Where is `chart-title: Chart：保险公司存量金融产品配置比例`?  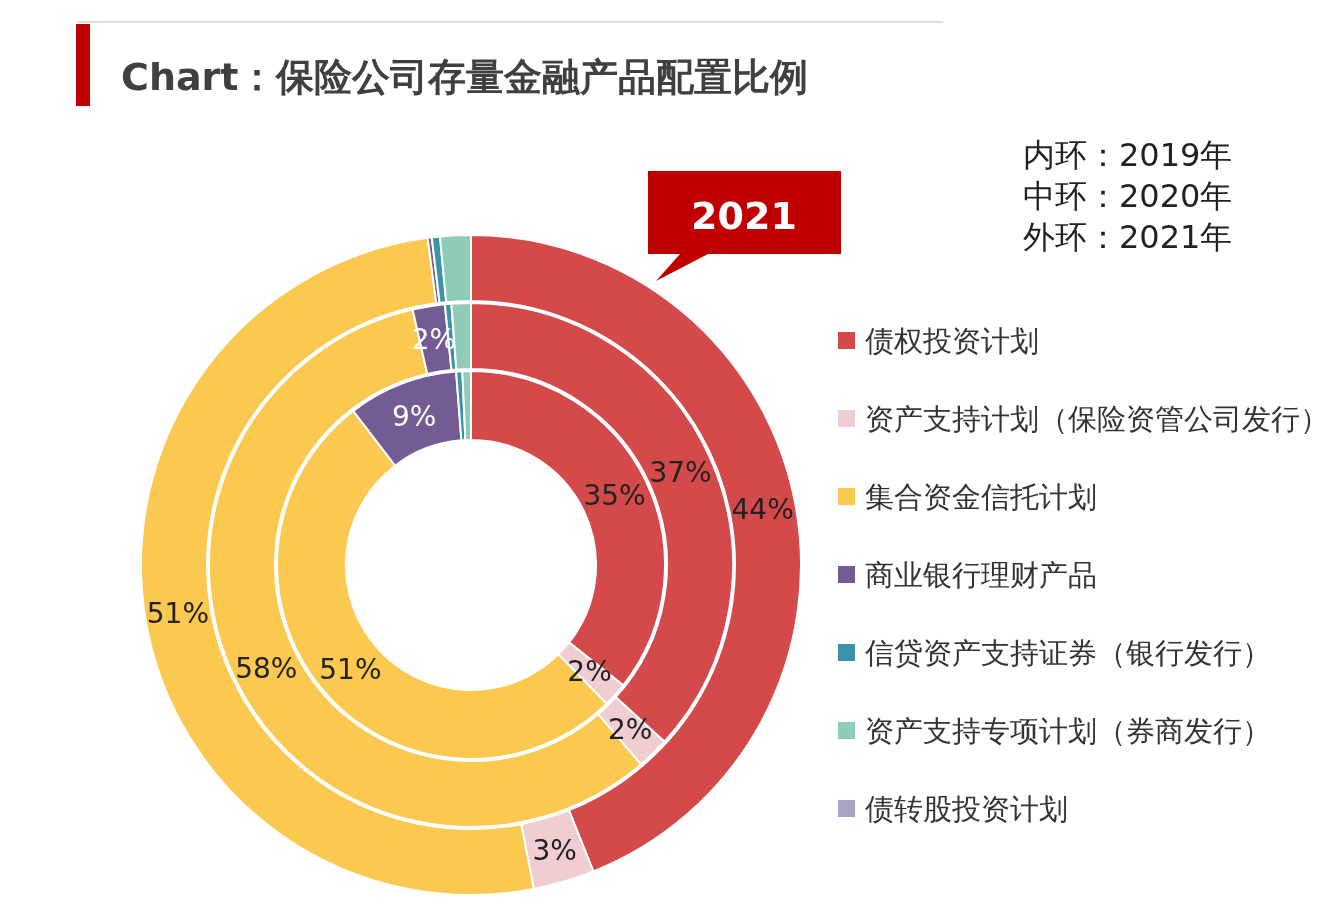
chart-title: Chart：保险公司存量金融产品配置比例 is located at coordinates (465, 77).